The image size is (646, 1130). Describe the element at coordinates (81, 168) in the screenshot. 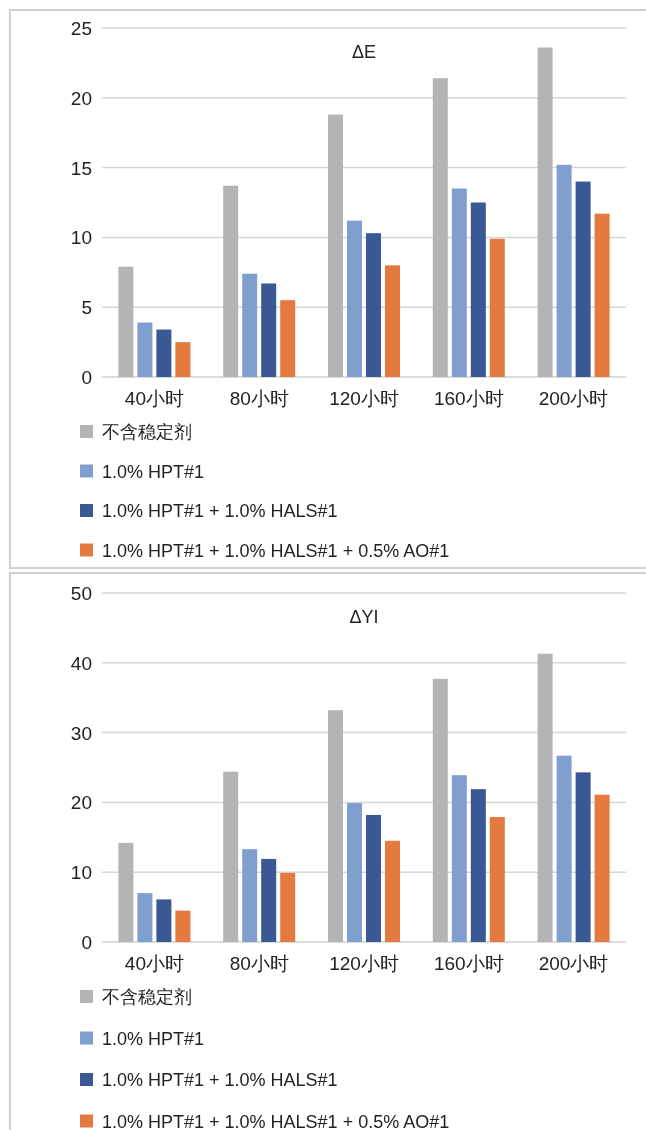

I see `y-tick-label: 15` at that location.